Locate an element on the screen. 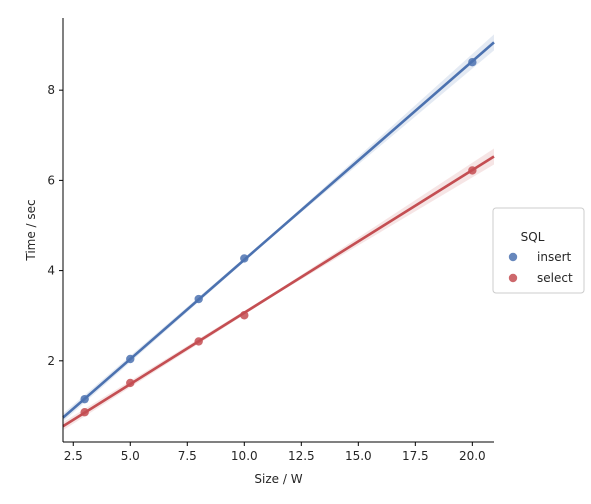 This screenshot has width=591, height=504. x-tick-label: 17.5 is located at coordinates (415, 456).